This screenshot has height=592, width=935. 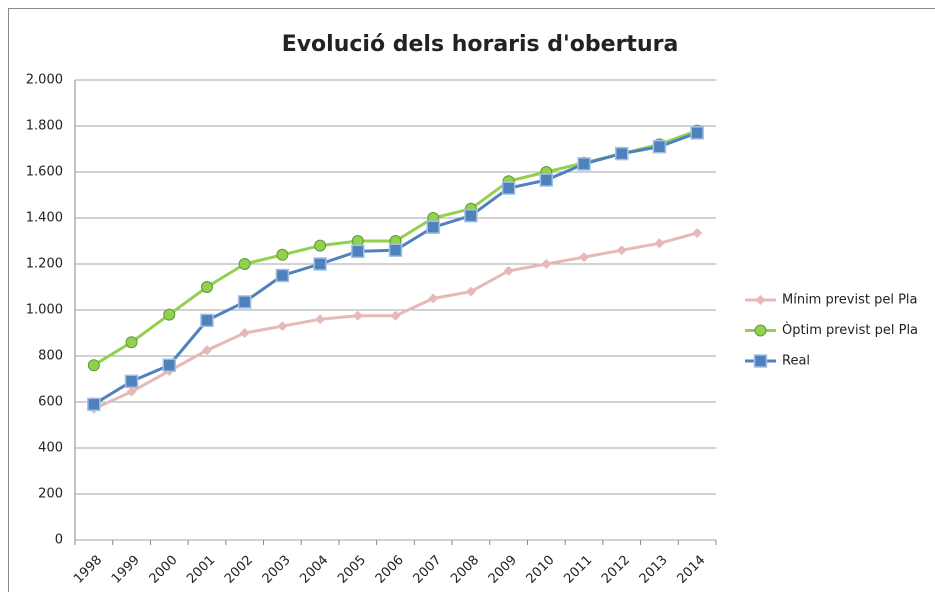 I want to click on x-tick-label: 2013, so click(x=654, y=570).